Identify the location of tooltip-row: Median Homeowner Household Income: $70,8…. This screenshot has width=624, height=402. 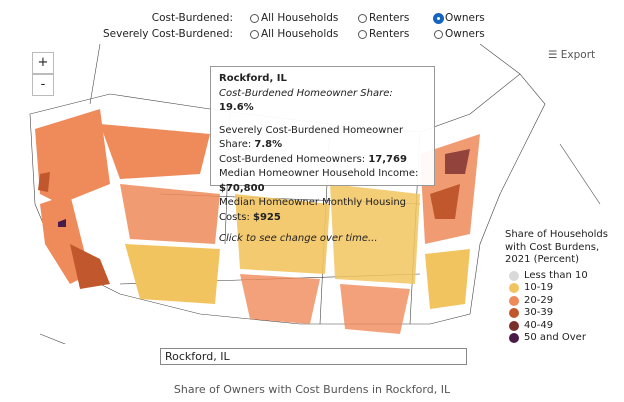
(322, 181).